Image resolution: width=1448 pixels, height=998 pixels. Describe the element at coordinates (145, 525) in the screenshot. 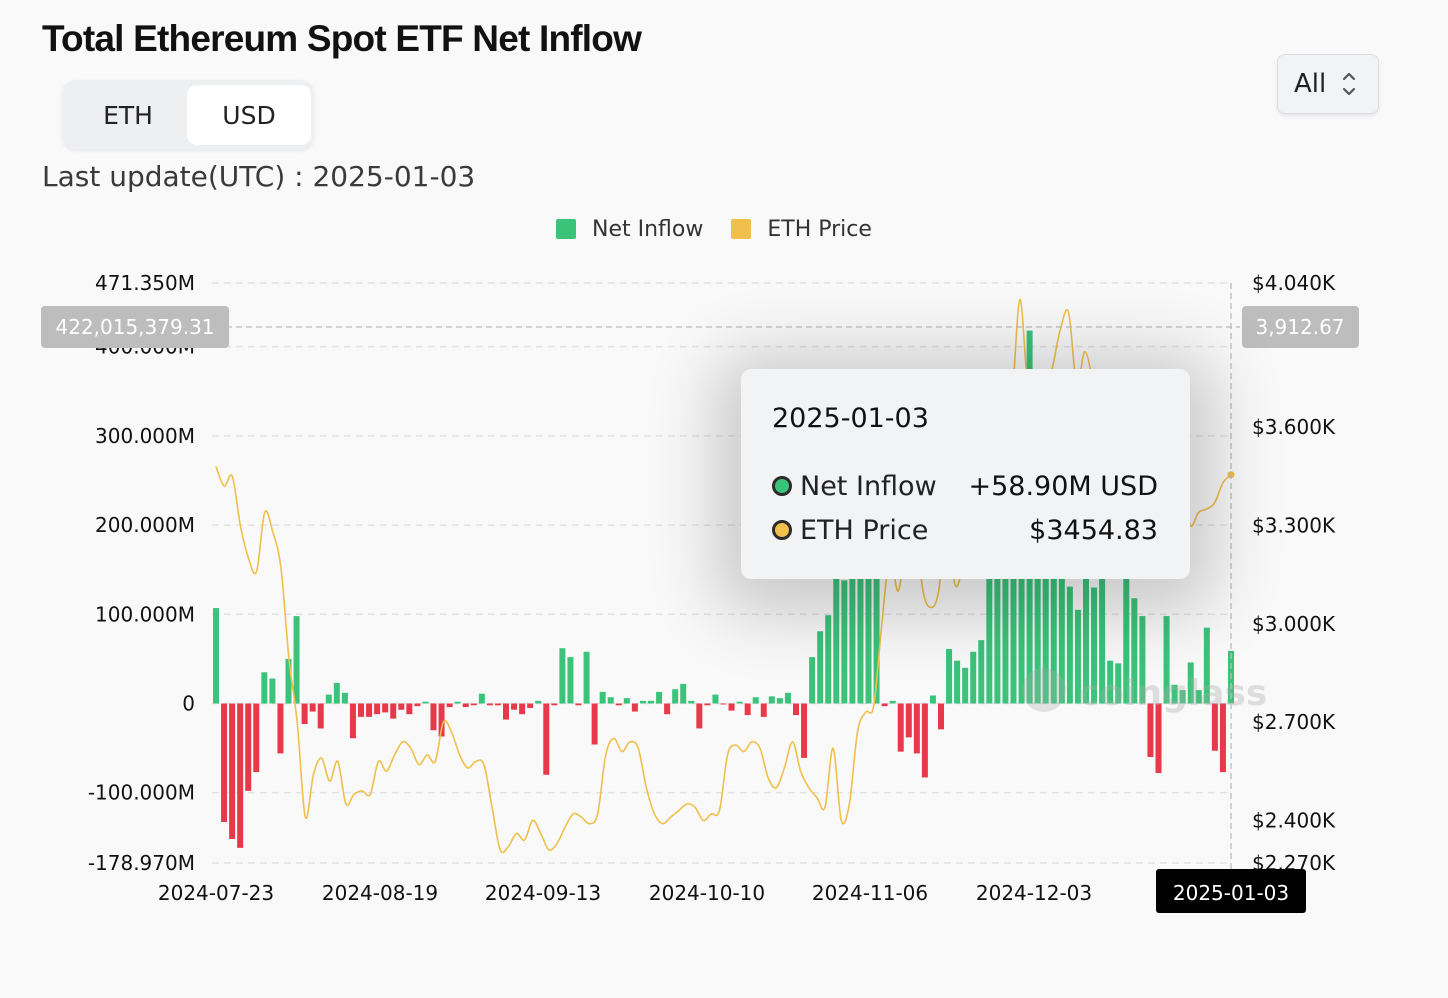

I see `y-left-tick-label: 200.000M` at that location.